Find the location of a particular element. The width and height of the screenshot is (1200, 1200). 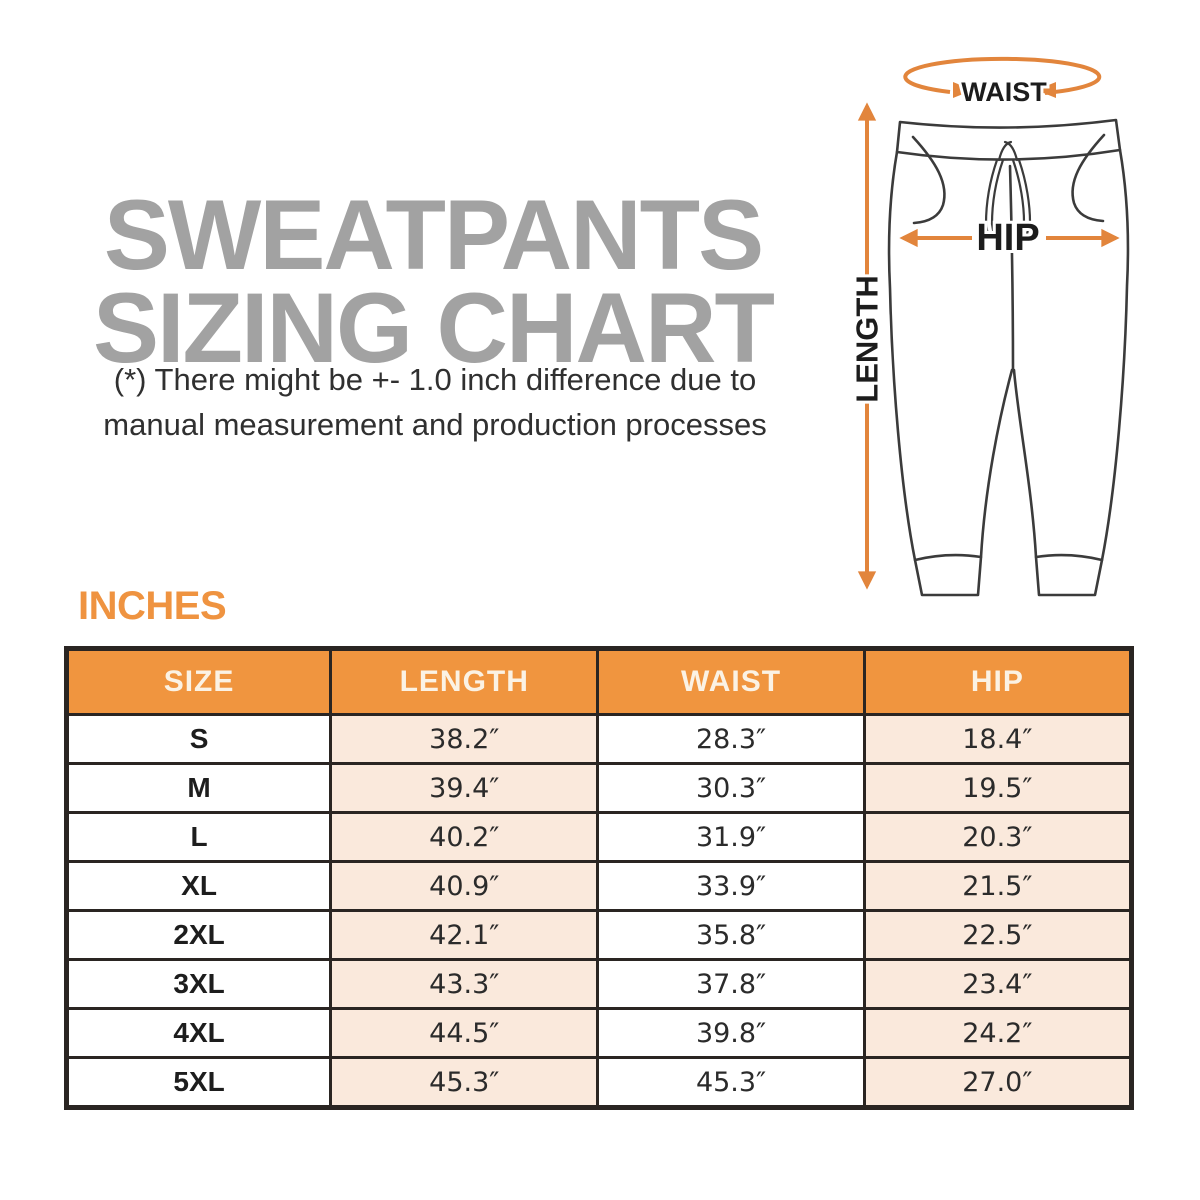

measurement-cell: 43.3″ is located at coordinates (464, 984).